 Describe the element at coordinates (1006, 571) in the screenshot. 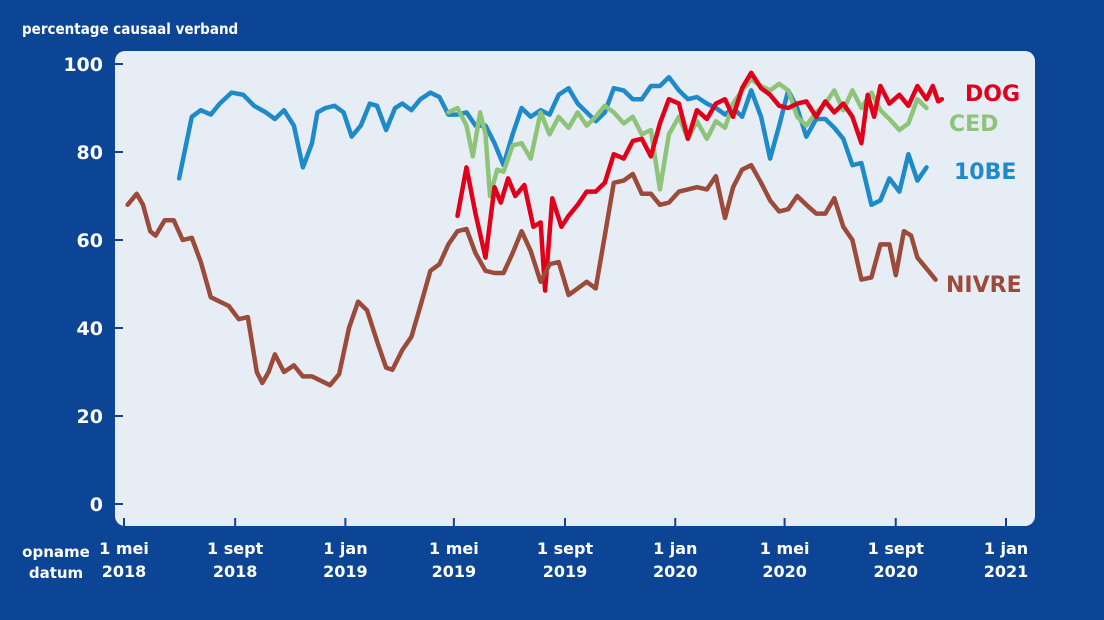

I see `x-tick-label-line2: 2021` at that location.